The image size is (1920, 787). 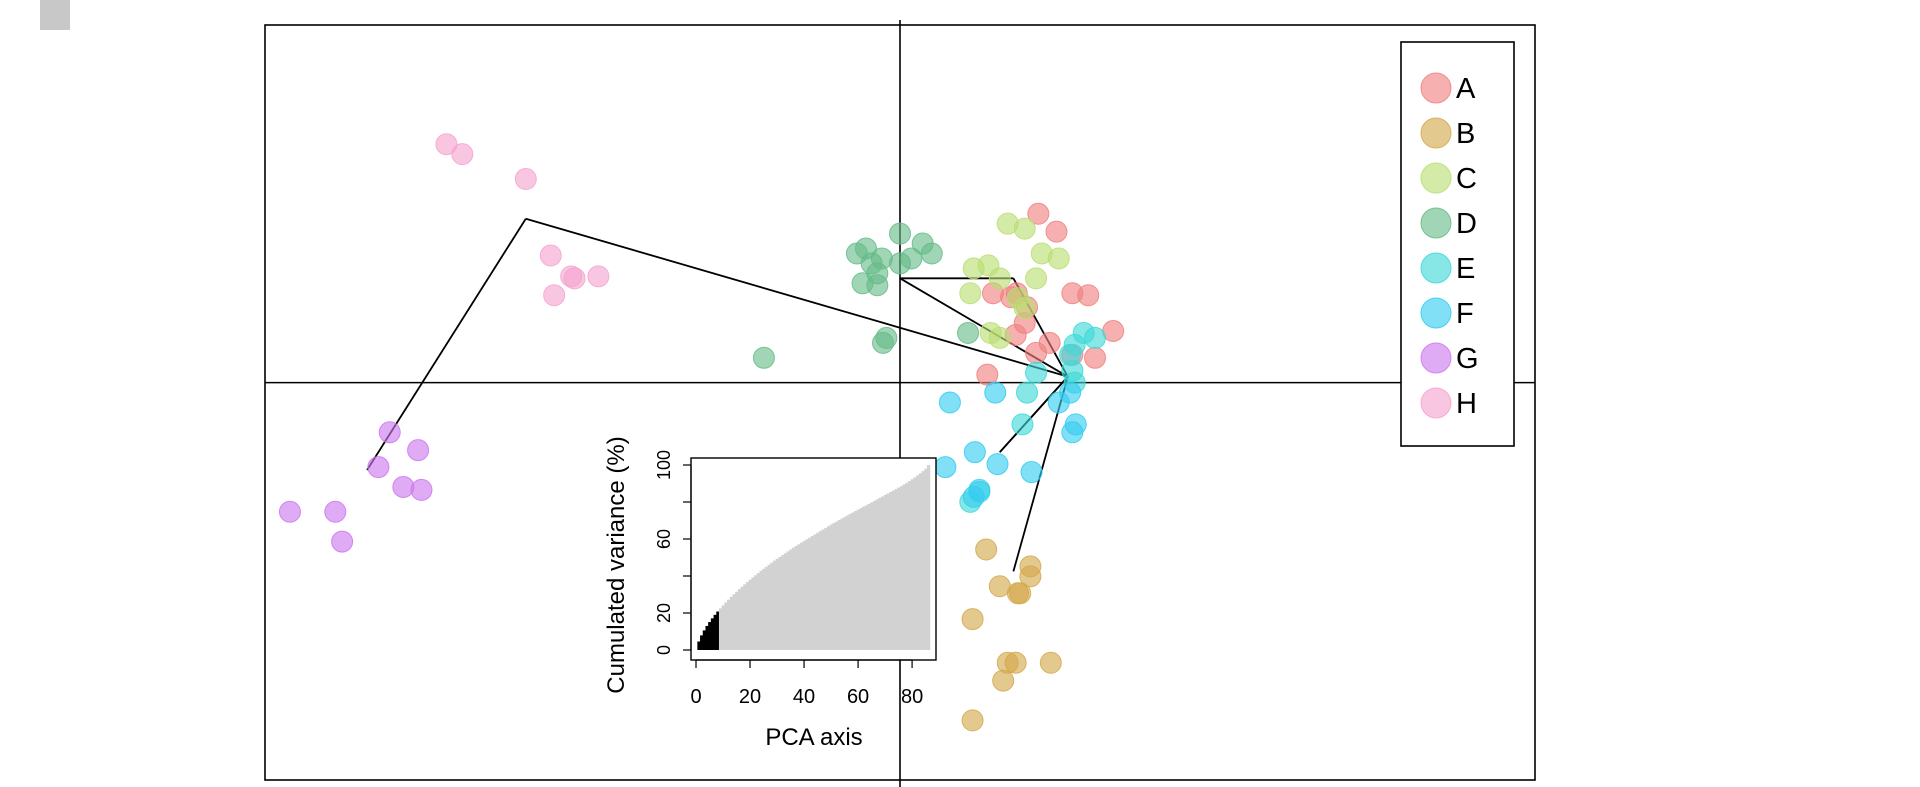 What do you see at coordinates (1436, 403) in the screenshot?
I see `legend-swatch-H` at bounding box center [1436, 403].